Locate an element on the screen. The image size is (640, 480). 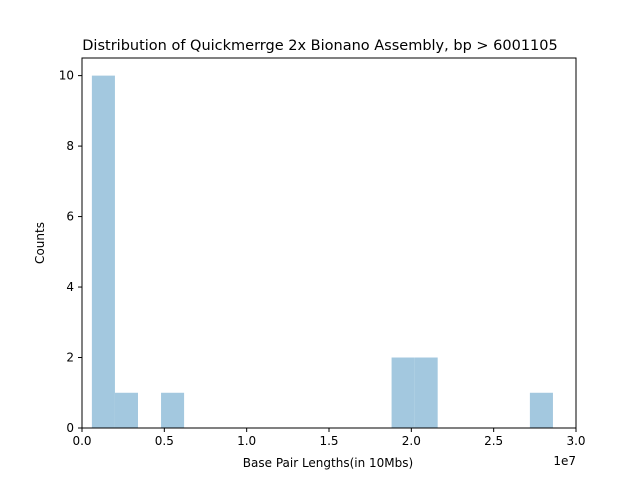
x-tick-label: 0.0 is located at coordinates (81, 441).